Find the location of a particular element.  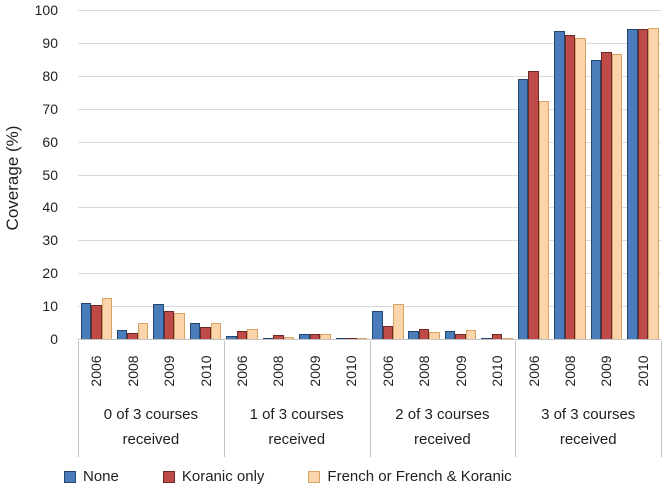

y-tick-label: 70 is located at coordinates (50, 108).